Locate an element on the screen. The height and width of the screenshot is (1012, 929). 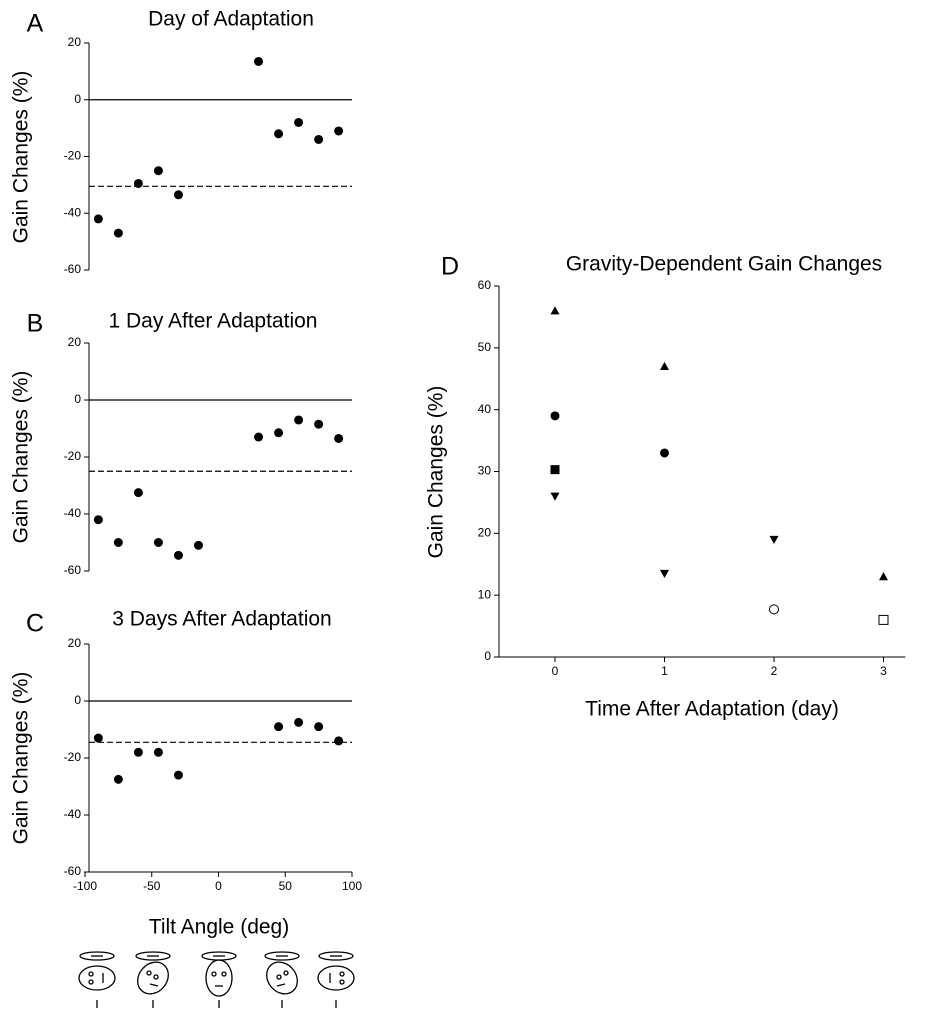
x-tick-label: 1 is located at coordinates (664, 671).